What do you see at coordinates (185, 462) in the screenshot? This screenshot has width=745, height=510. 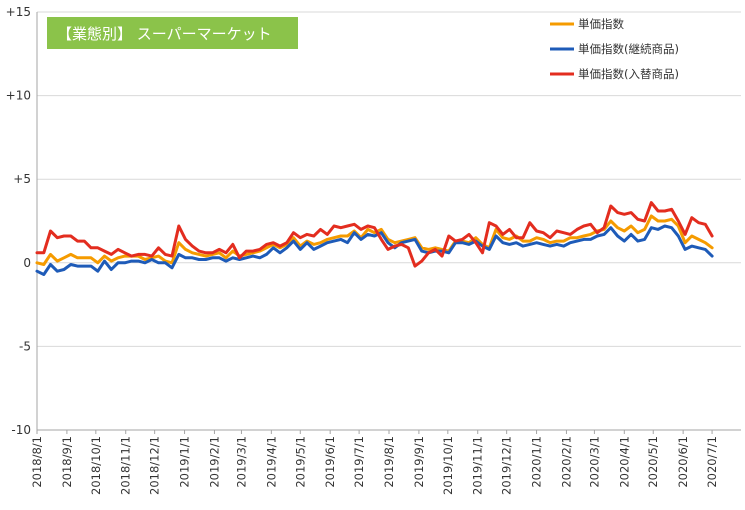 I see `x-tick-label: 2019/1/1` at bounding box center [185, 462].